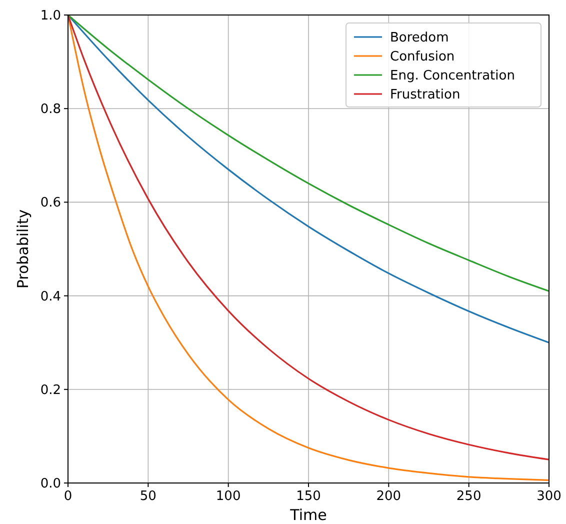 The image size is (566, 524). I want to click on y-tick-label: 0.4, so click(50, 296).